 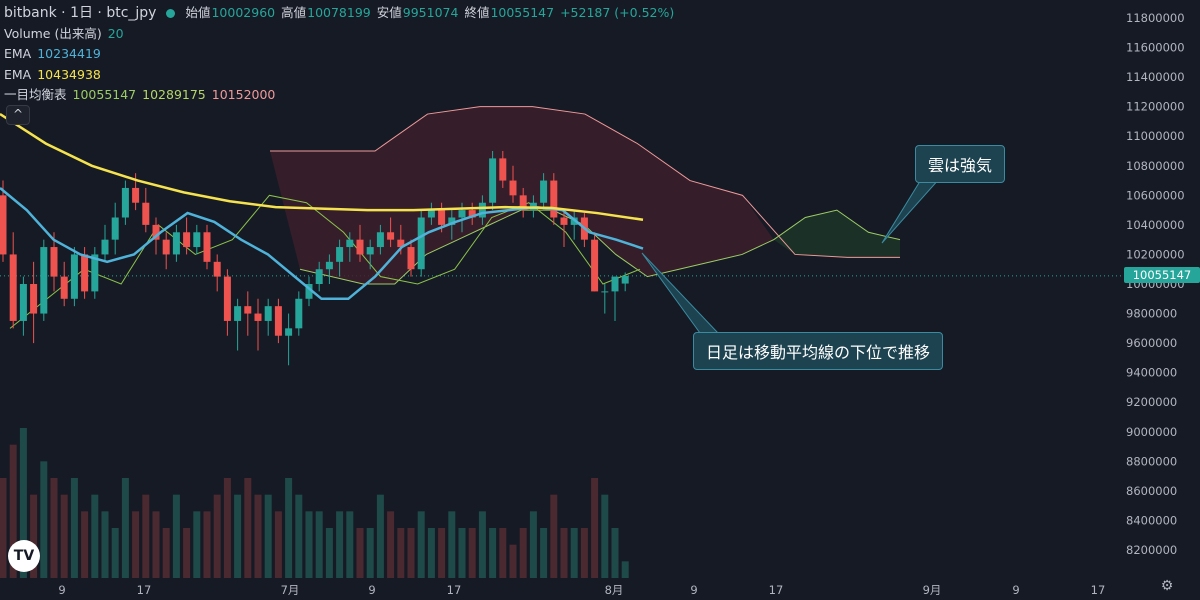 What do you see at coordinates (339, 34) in the screenshot?
I see `volume-row: Volume (出来高) 20` at bounding box center [339, 34].